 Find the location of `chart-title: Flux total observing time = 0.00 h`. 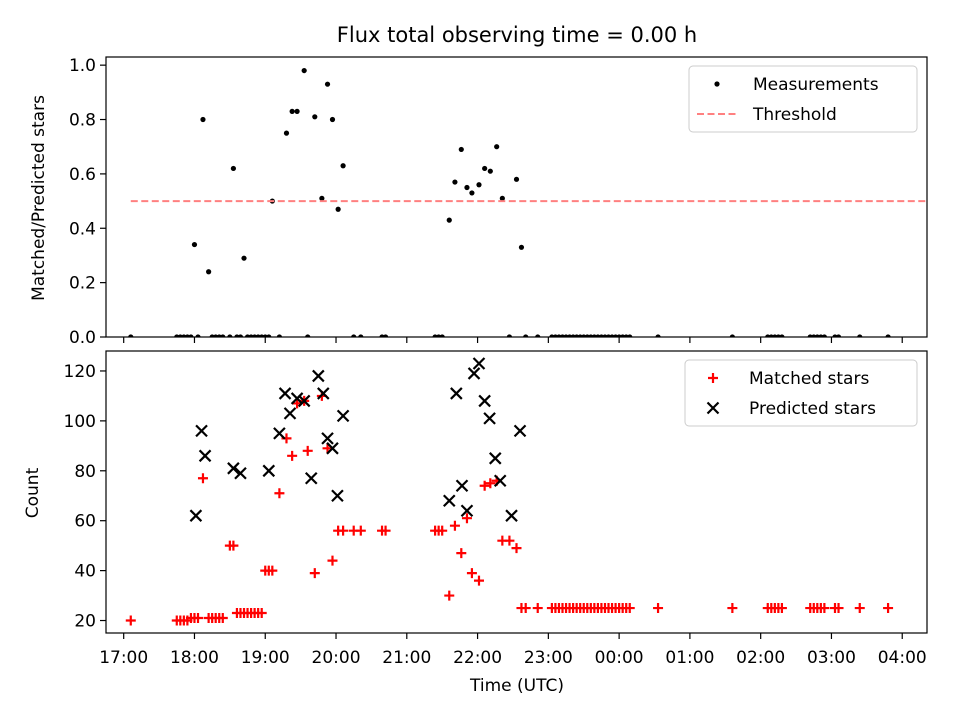

chart-title: Flux total observing time = 0.00 h is located at coordinates (517, 35).